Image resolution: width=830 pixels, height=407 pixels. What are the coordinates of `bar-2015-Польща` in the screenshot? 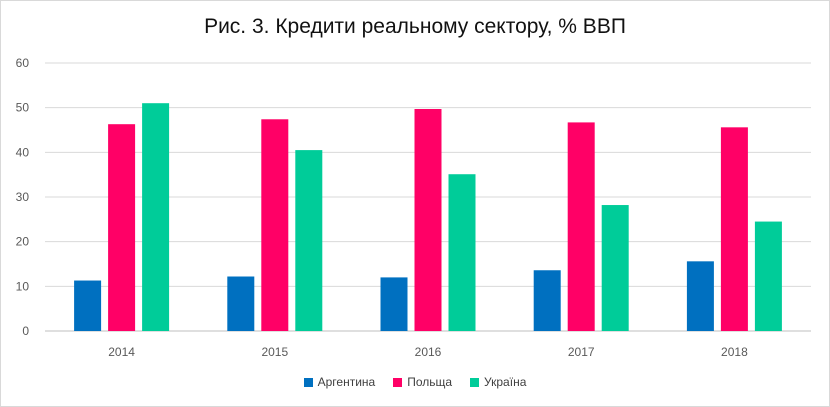 It's located at (275, 225).